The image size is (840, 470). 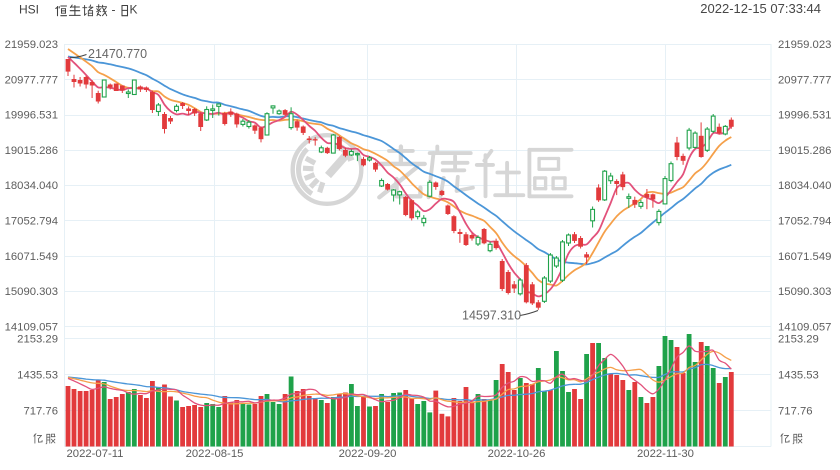 I want to click on svg-text: 2022-10-26, so click(x=517, y=454).